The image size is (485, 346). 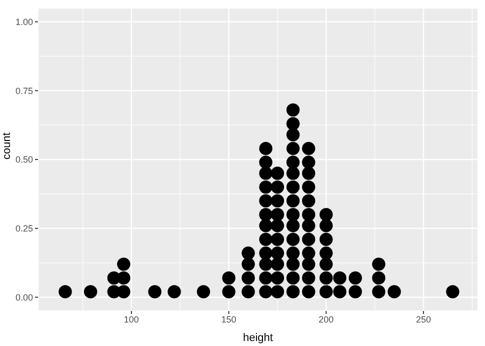 What do you see at coordinates (24, 91) in the screenshot?
I see `y-tick-label: 0.75` at bounding box center [24, 91].